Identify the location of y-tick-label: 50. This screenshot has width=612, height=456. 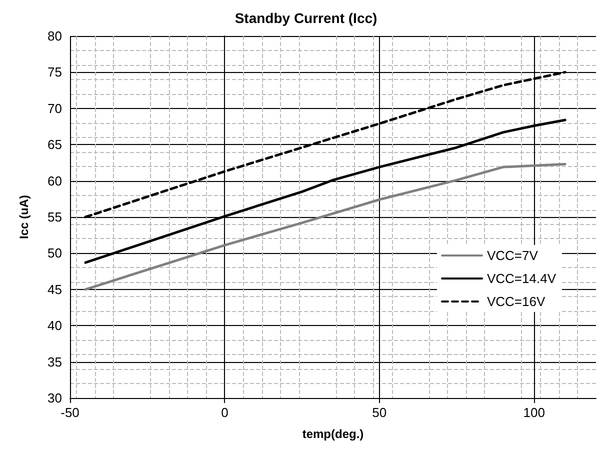
(55, 253).